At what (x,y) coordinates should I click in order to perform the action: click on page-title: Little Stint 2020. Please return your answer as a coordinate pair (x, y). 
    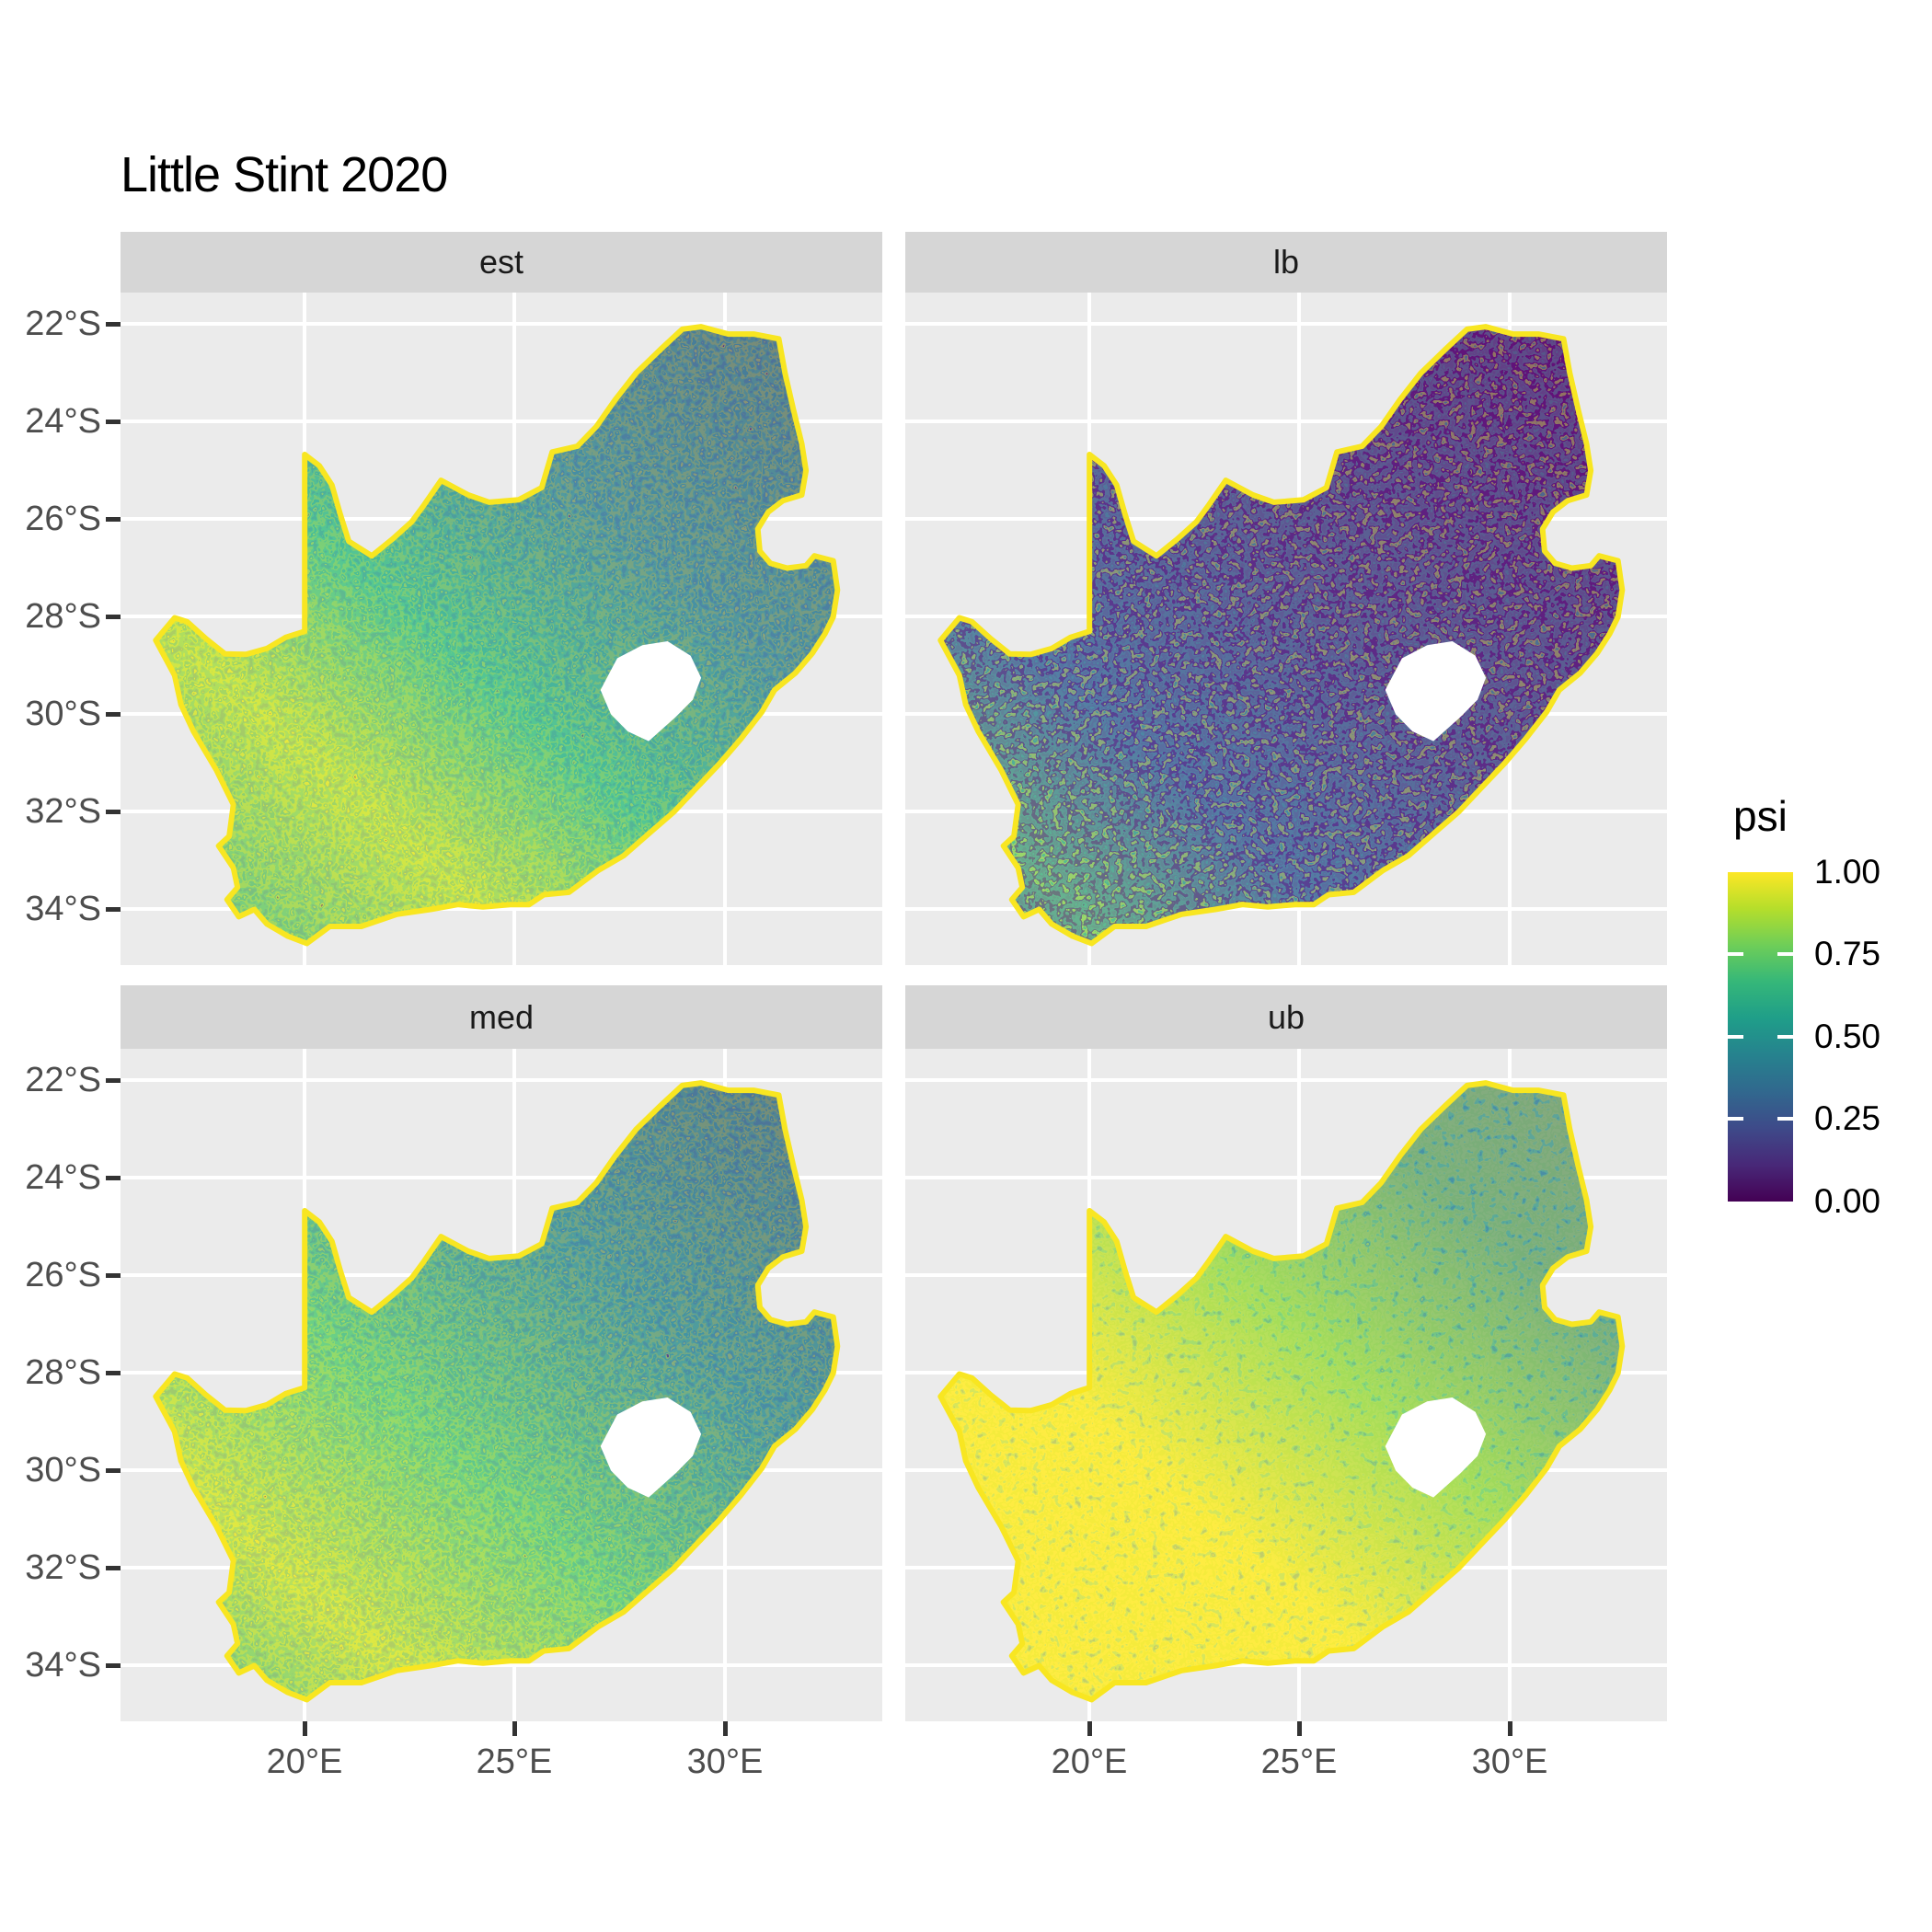
    Looking at the image, I should click on (284, 174).